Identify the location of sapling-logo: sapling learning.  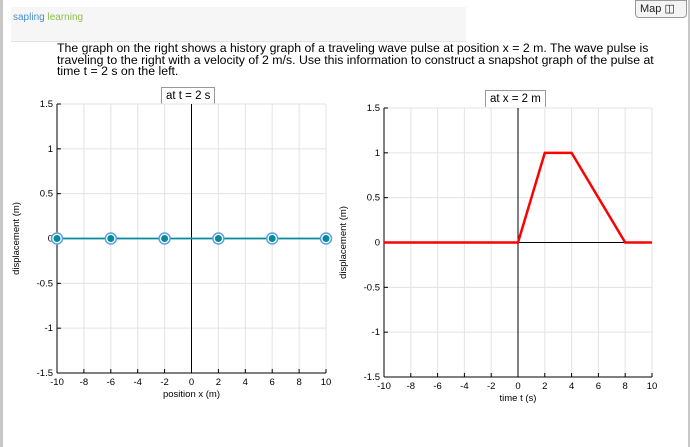
(48, 17).